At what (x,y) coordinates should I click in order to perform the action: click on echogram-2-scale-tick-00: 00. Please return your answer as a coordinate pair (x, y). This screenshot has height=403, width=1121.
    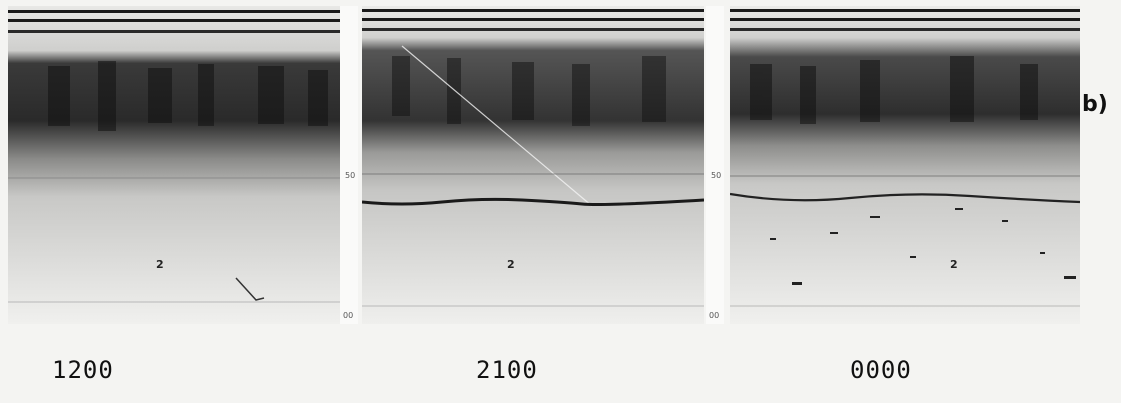
    Looking at the image, I should click on (714, 315).